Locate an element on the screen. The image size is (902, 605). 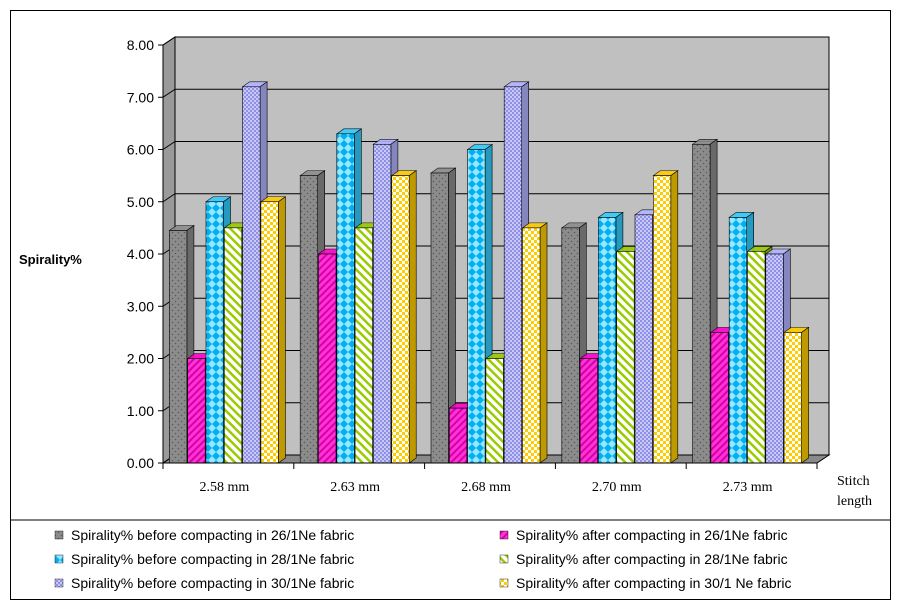
x-axis-label-line-2: length is located at coordinates (854, 501).